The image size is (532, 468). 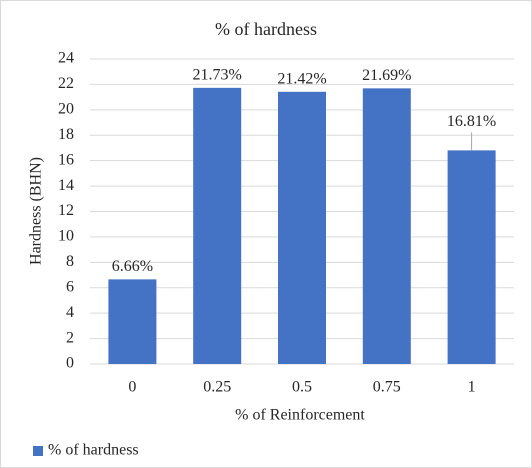 What do you see at coordinates (66, 109) in the screenshot?
I see `y-tick-label: 20` at bounding box center [66, 109].